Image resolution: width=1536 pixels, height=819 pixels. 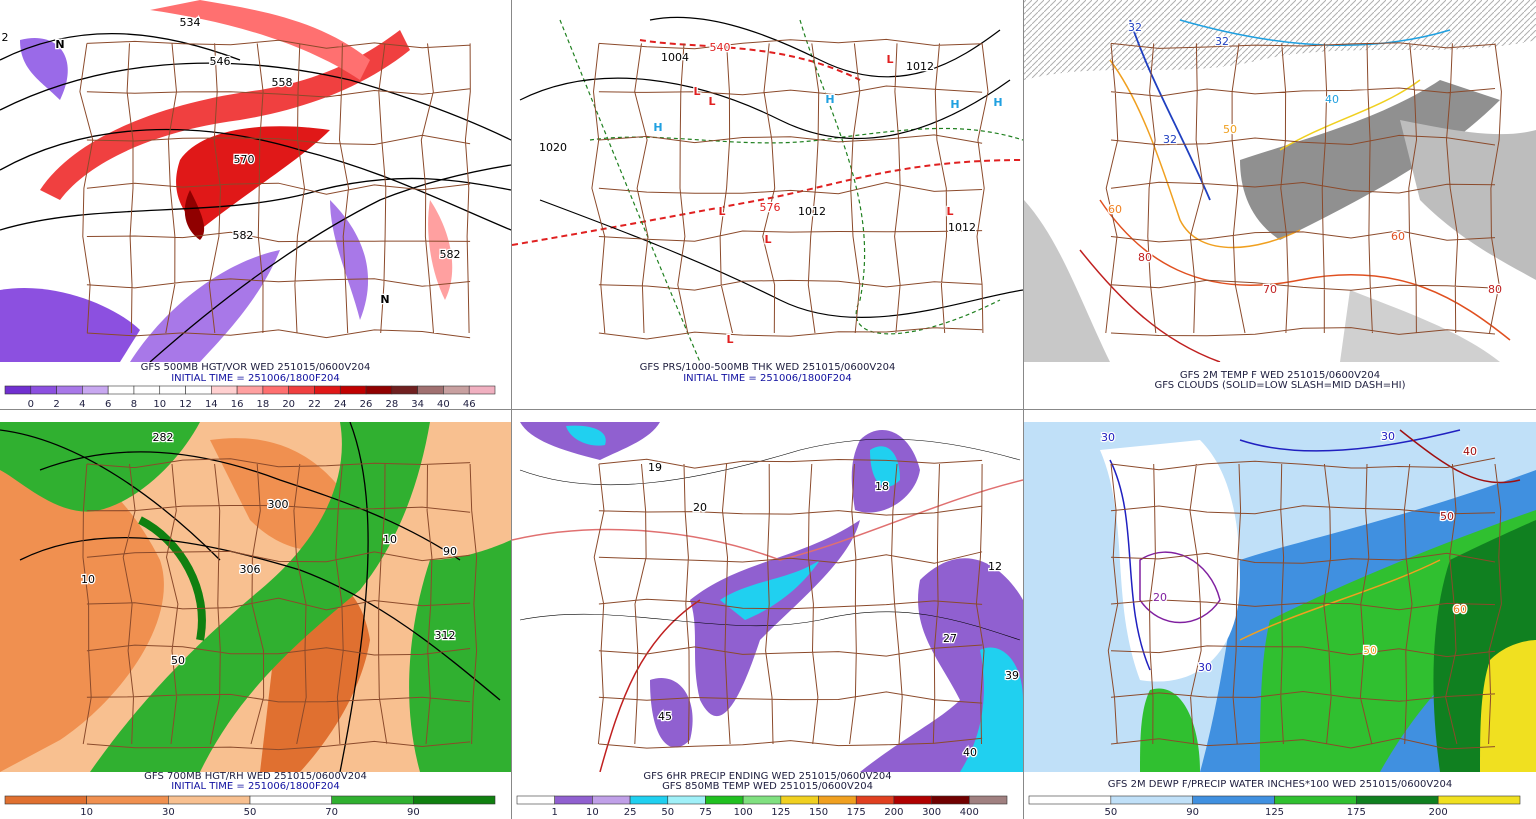 I want to click on map-label: 546, so click(x=220, y=61).